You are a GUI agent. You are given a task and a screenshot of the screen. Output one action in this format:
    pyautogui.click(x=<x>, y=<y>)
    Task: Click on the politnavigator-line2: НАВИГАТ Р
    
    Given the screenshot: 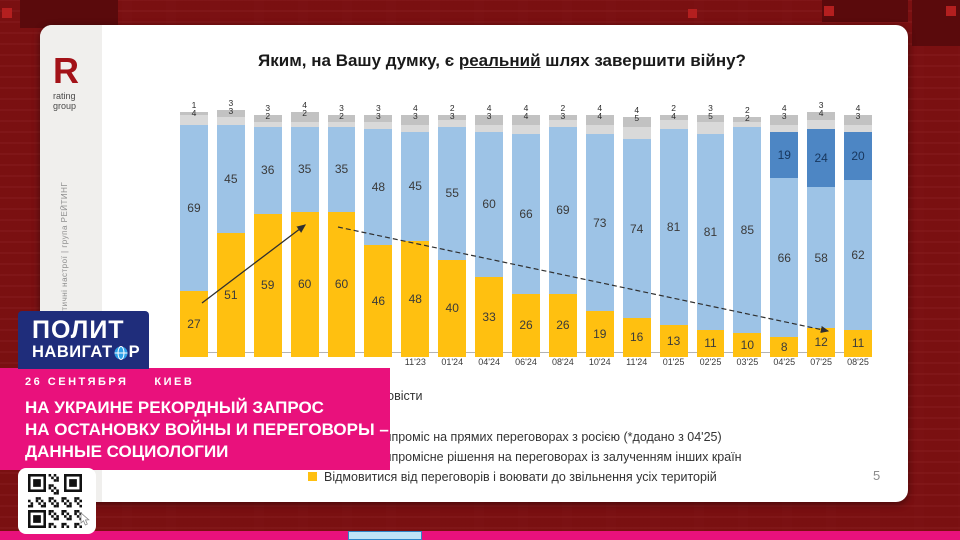 What is the action you would take?
    pyautogui.click(x=86, y=352)
    